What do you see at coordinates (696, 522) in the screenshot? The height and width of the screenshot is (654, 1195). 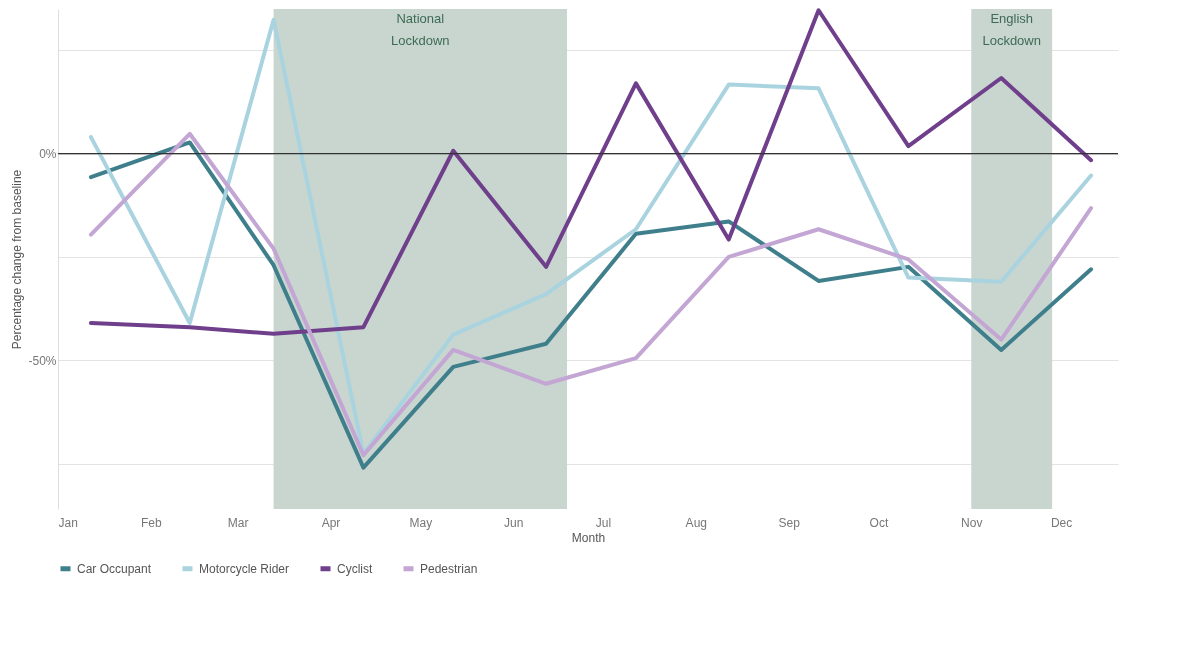 I see `x-tick-label: Aug` at bounding box center [696, 522].